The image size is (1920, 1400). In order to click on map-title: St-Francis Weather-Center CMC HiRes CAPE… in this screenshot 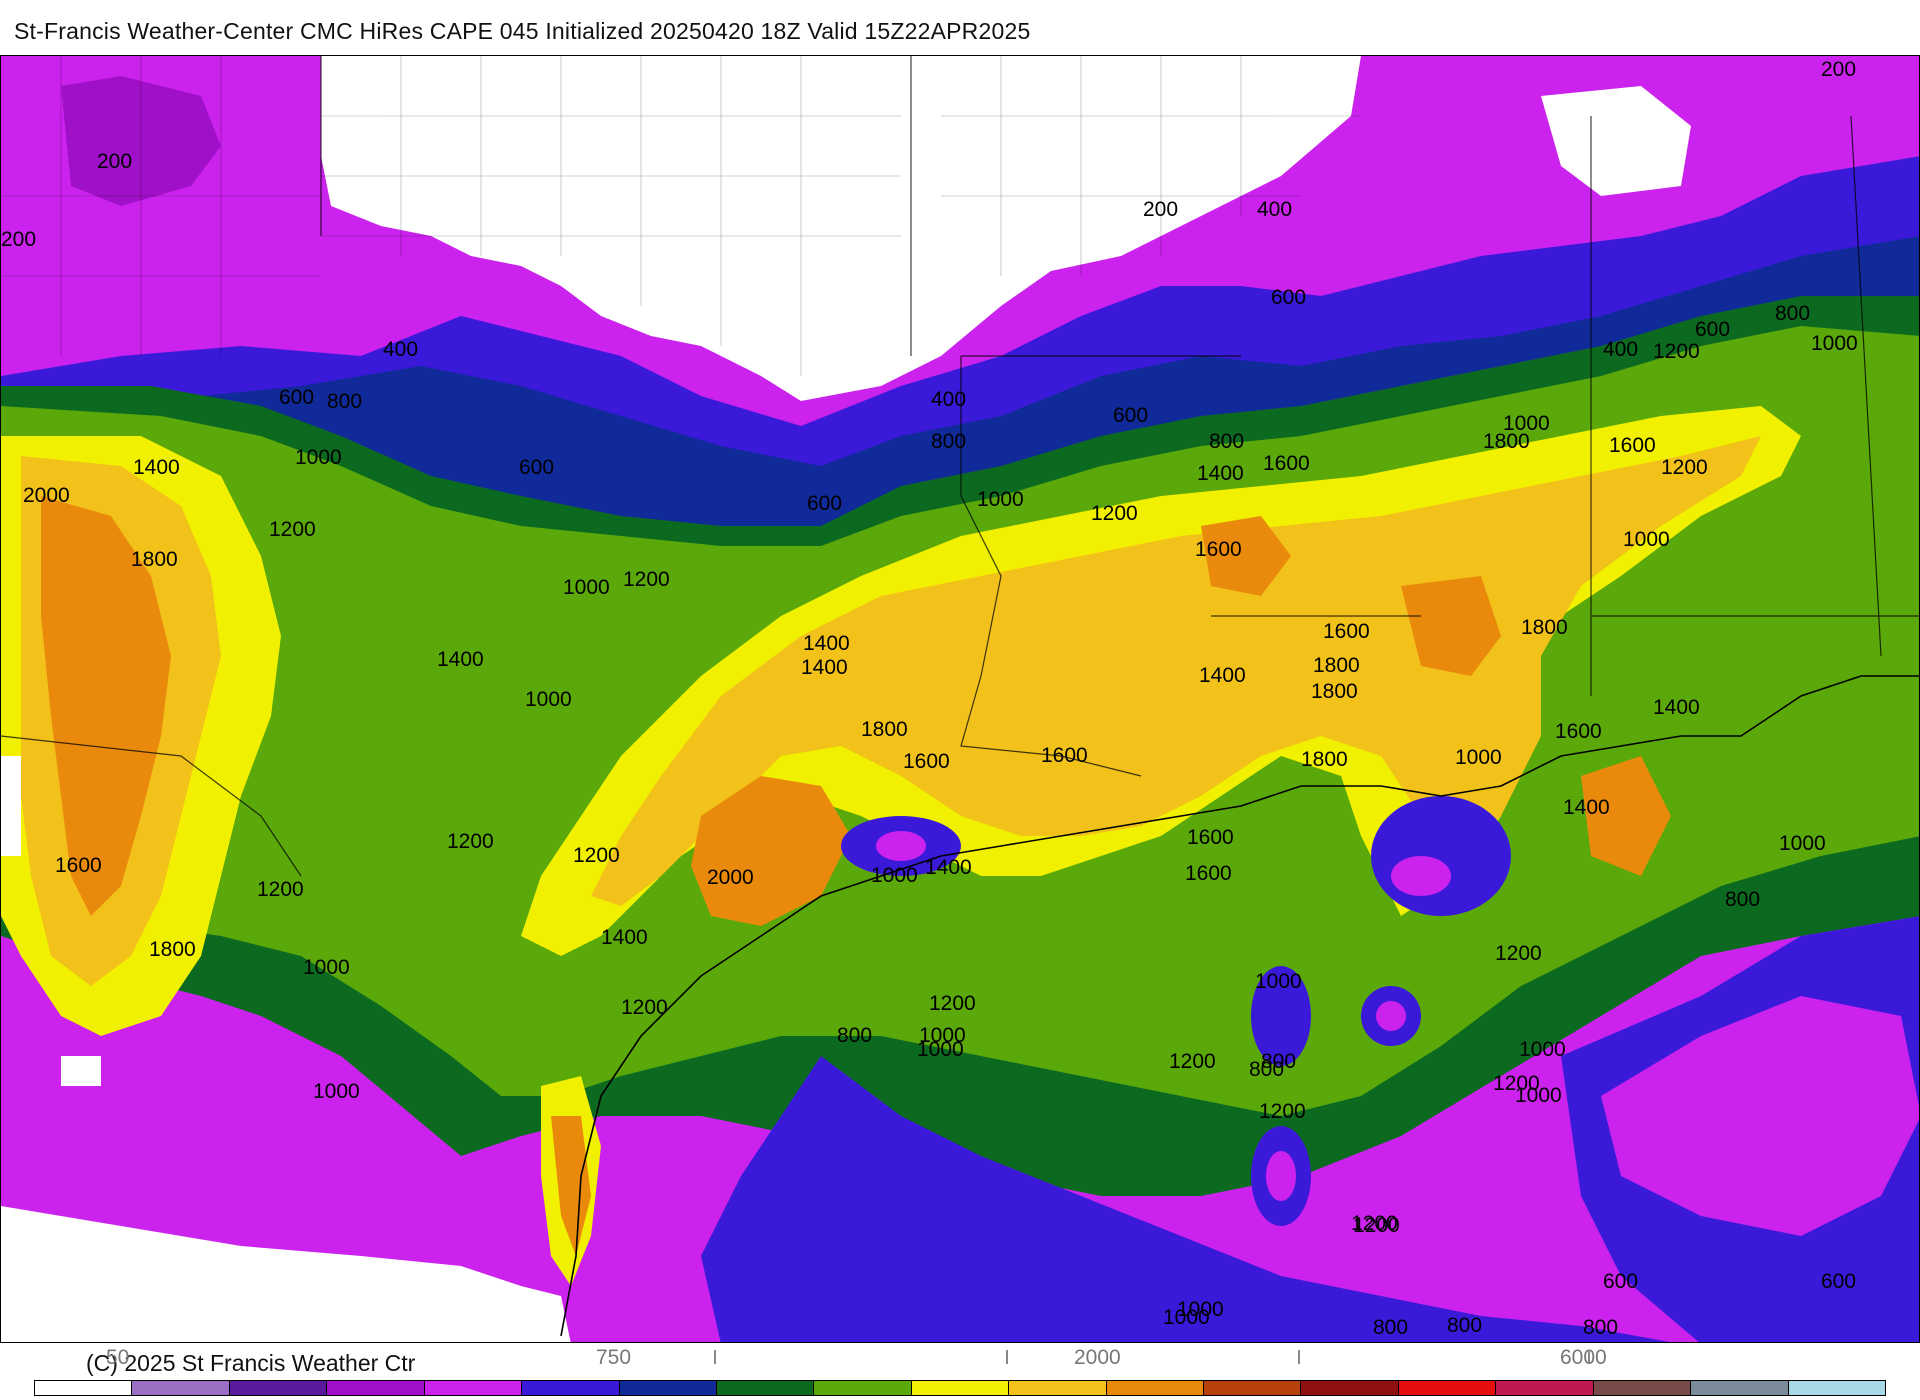, I will do `click(522, 31)`.